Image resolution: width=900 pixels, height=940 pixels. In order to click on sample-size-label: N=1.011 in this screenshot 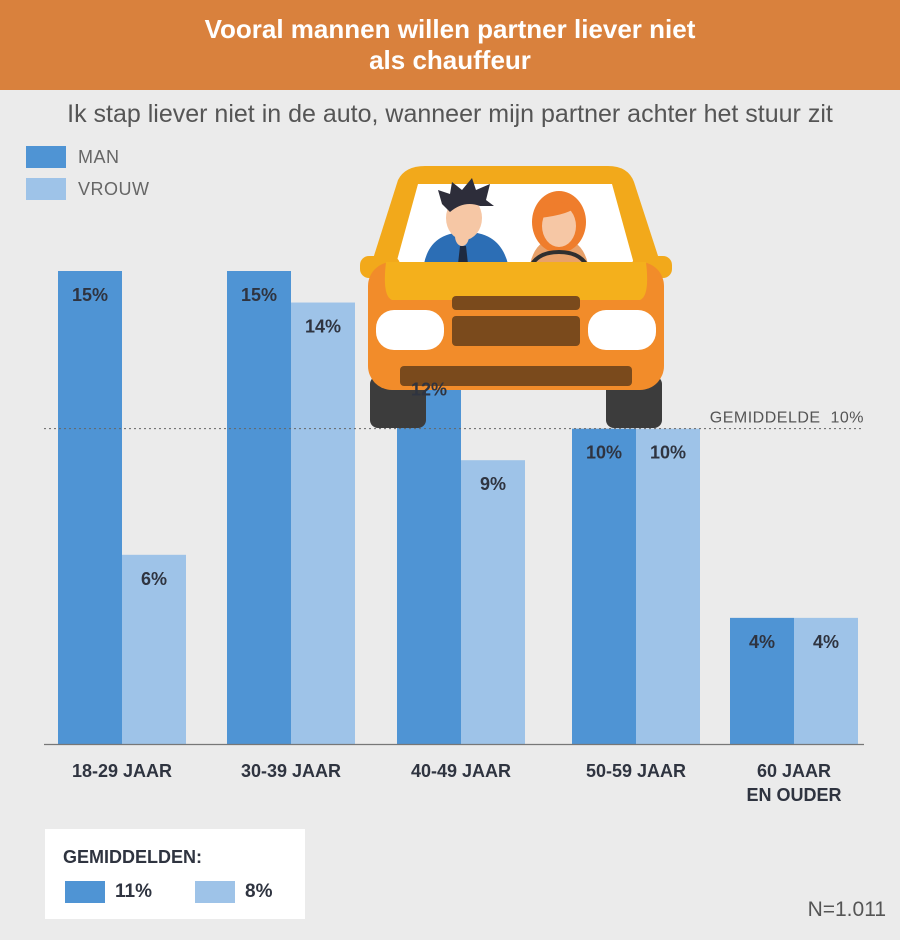, I will do `click(846, 909)`.